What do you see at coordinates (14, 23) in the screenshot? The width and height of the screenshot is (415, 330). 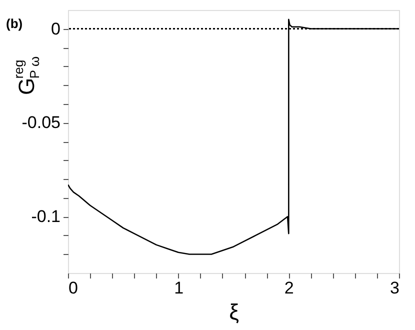 I see `text: (b)` at bounding box center [14, 23].